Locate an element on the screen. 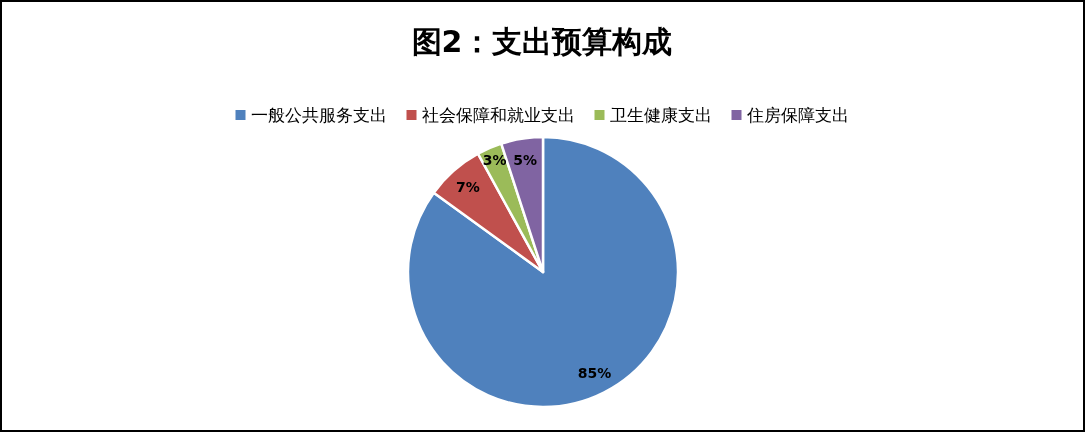 The width and height of the screenshot is (1085, 432). data-label: 5% is located at coordinates (525, 160).